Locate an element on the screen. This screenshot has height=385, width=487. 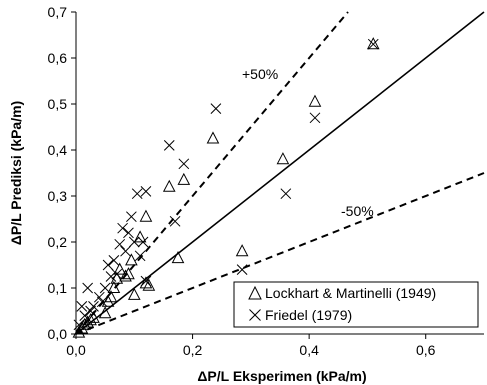
y-tick-label: 0,3 is located at coordinates (58, 196).